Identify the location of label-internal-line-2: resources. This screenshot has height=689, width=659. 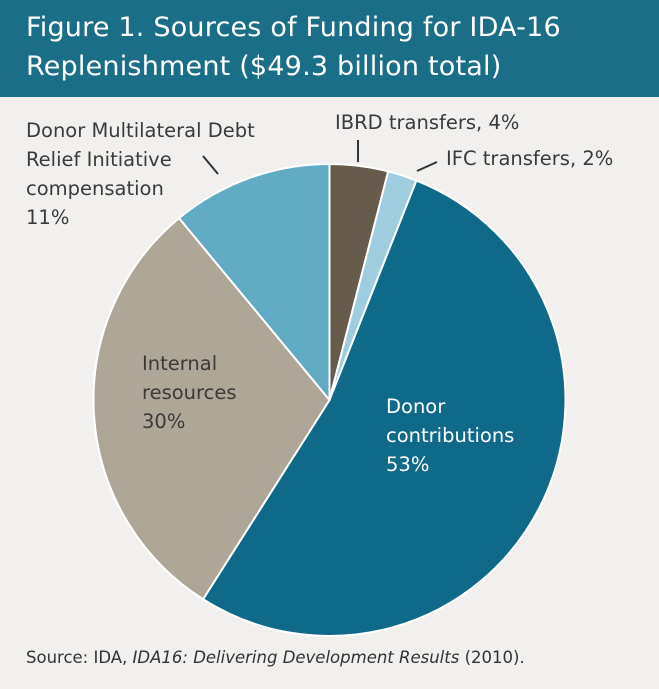
(189, 392).